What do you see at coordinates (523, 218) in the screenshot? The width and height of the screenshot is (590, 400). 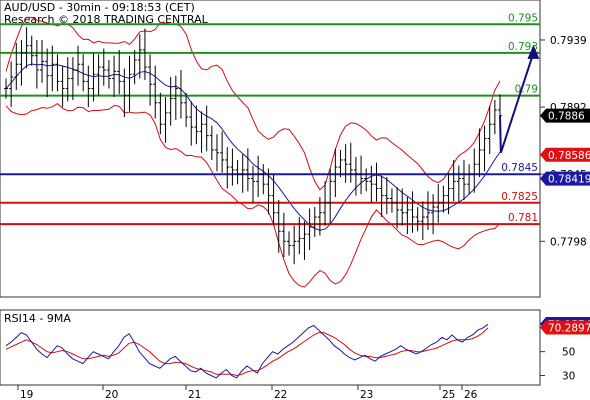 I see `level-label: 0.781` at bounding box center [523, 218].